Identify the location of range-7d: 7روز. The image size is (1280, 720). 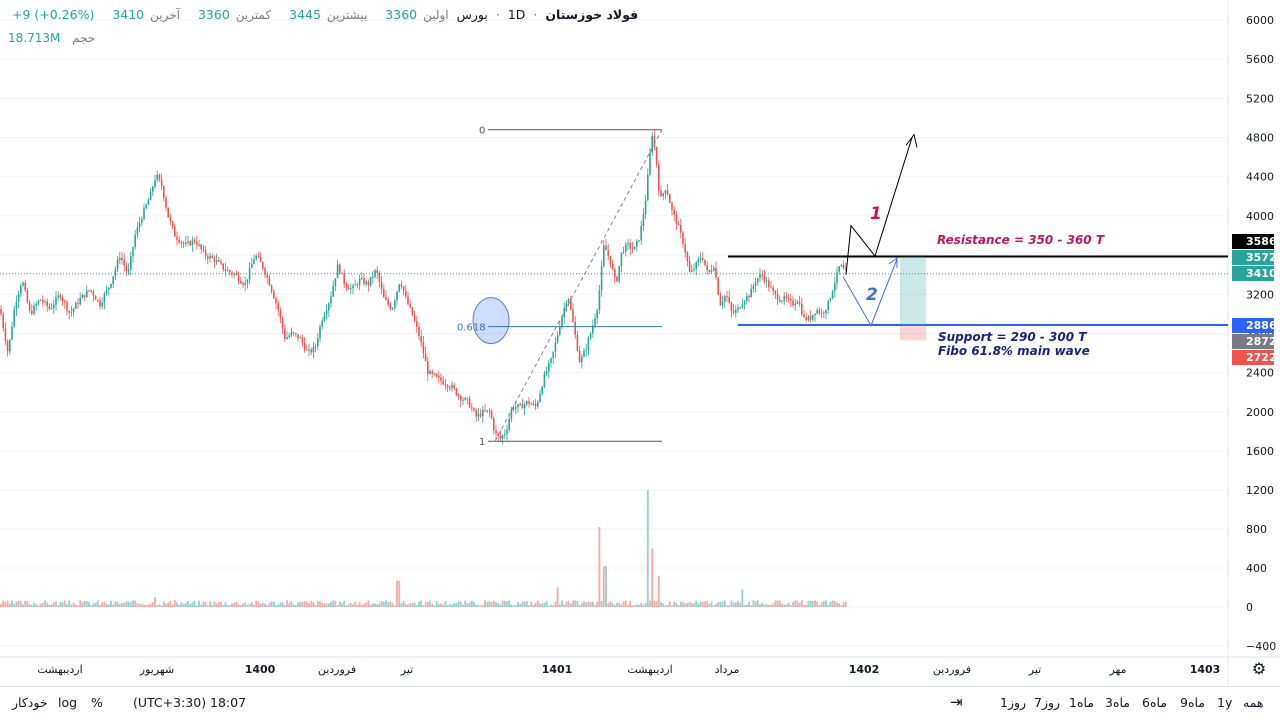
(1047, 702).